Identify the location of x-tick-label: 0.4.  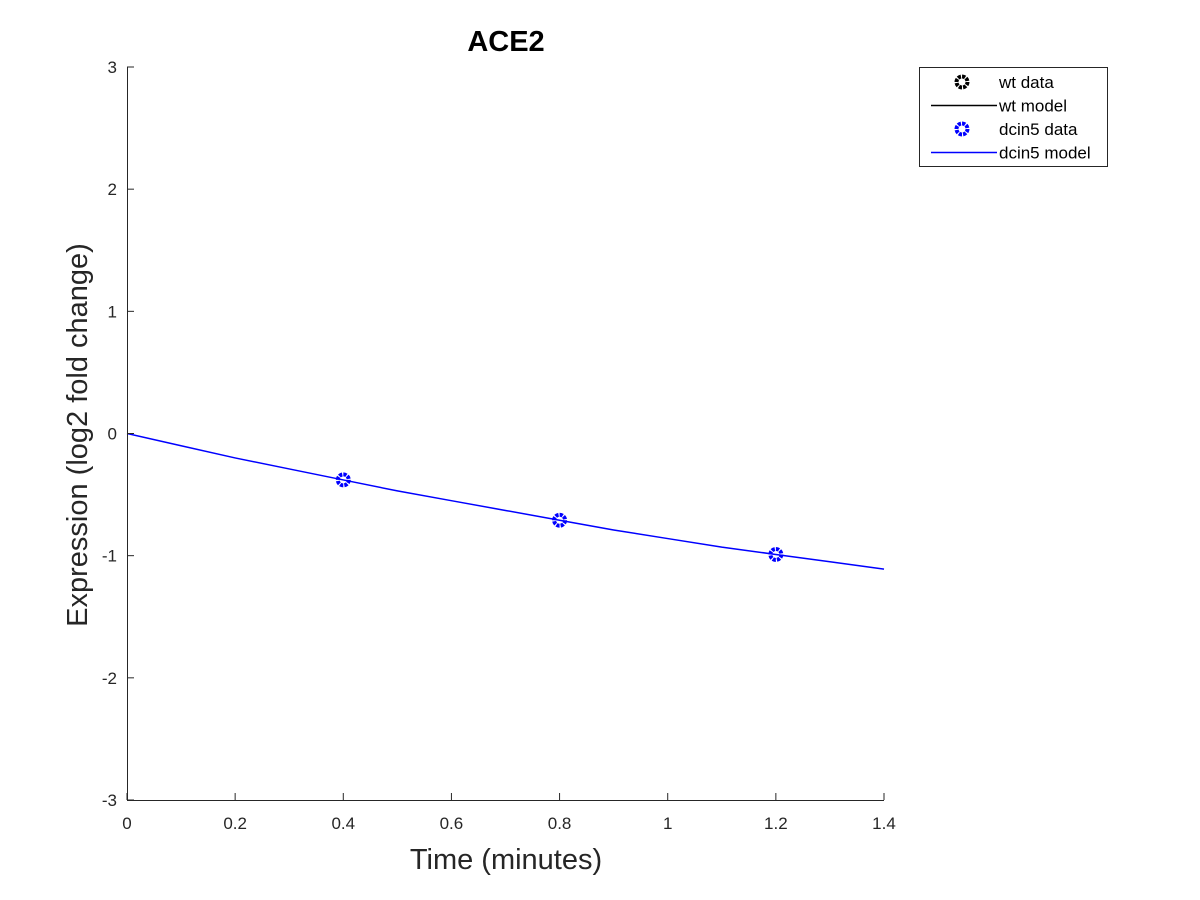
(343, 823).